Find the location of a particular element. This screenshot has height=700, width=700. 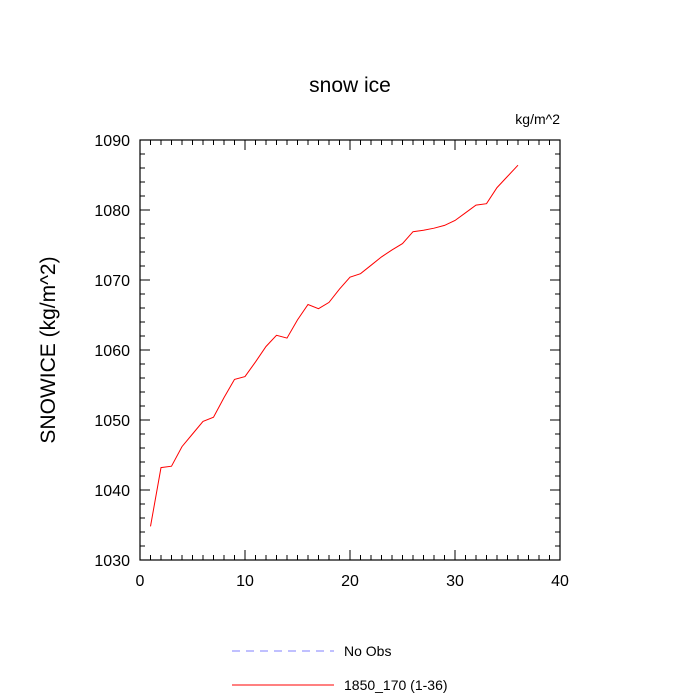

y-tick-label: 1030 is located at coordinates (112, 561).